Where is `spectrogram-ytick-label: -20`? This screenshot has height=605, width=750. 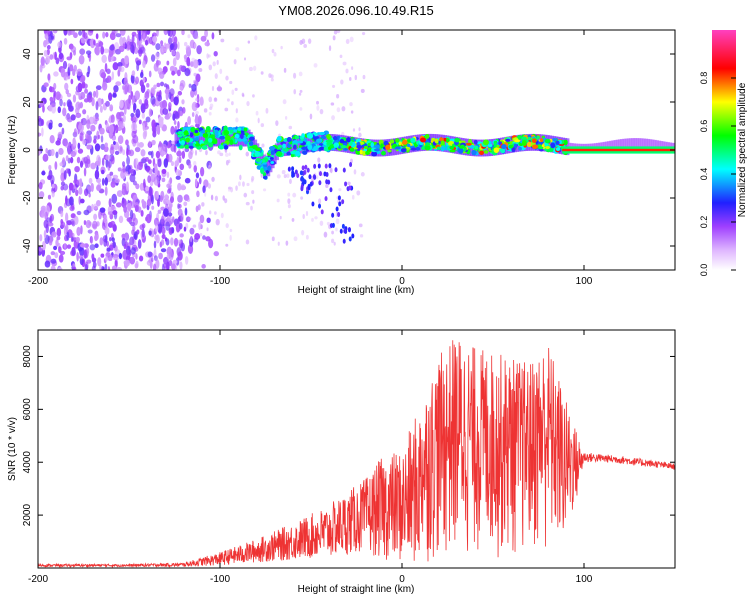
spectrogram-ytick-label: -20 is located at coordinates (27, 197).